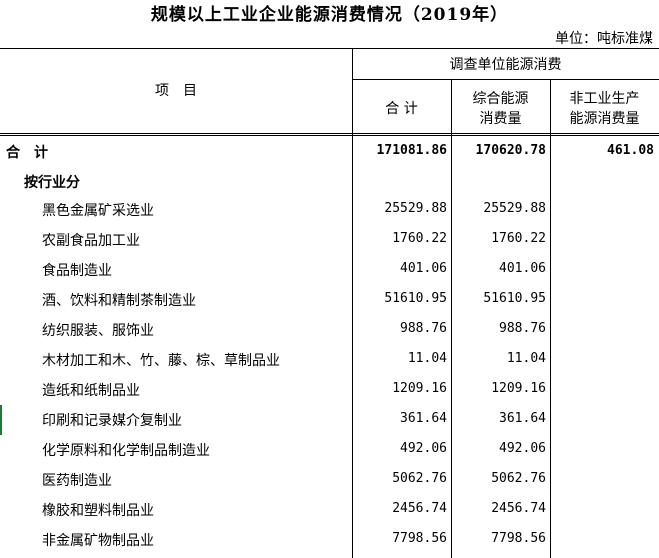 This screenshot has width=659, height=558. I want to click on selection-indicator, so click(1, 420).